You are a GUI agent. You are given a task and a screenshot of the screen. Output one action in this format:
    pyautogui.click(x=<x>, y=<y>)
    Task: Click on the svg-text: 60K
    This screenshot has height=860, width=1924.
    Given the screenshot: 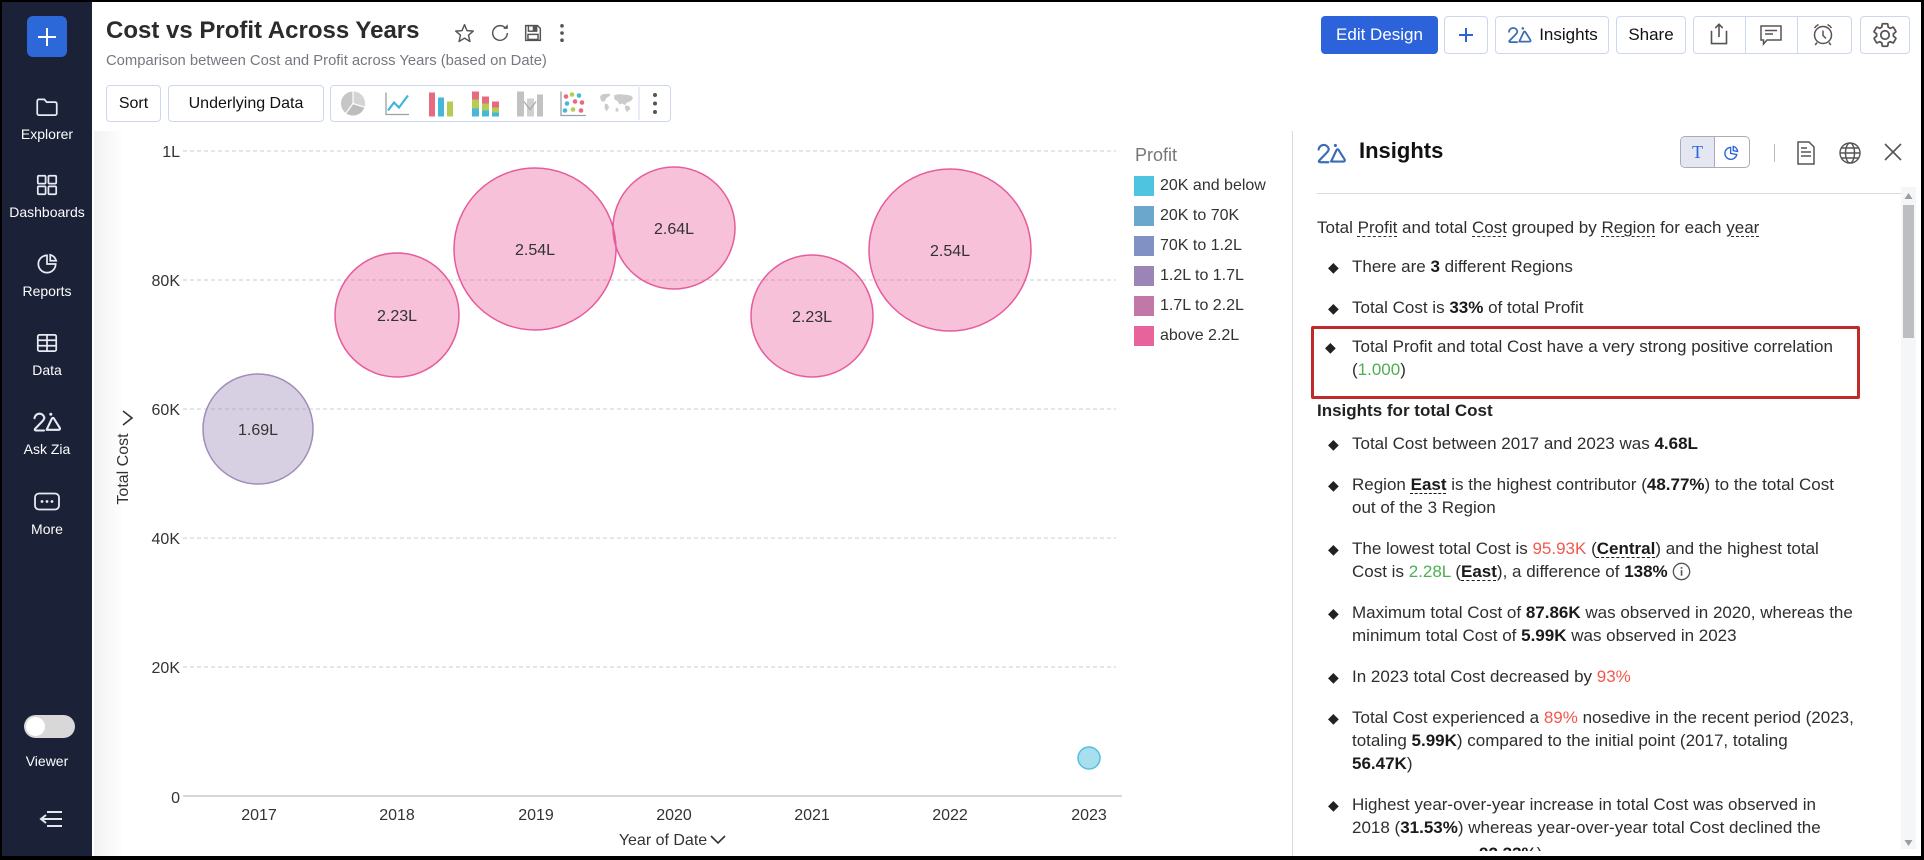 What is the action you would take?
    pyautogui.click(x=166, y=410)
    